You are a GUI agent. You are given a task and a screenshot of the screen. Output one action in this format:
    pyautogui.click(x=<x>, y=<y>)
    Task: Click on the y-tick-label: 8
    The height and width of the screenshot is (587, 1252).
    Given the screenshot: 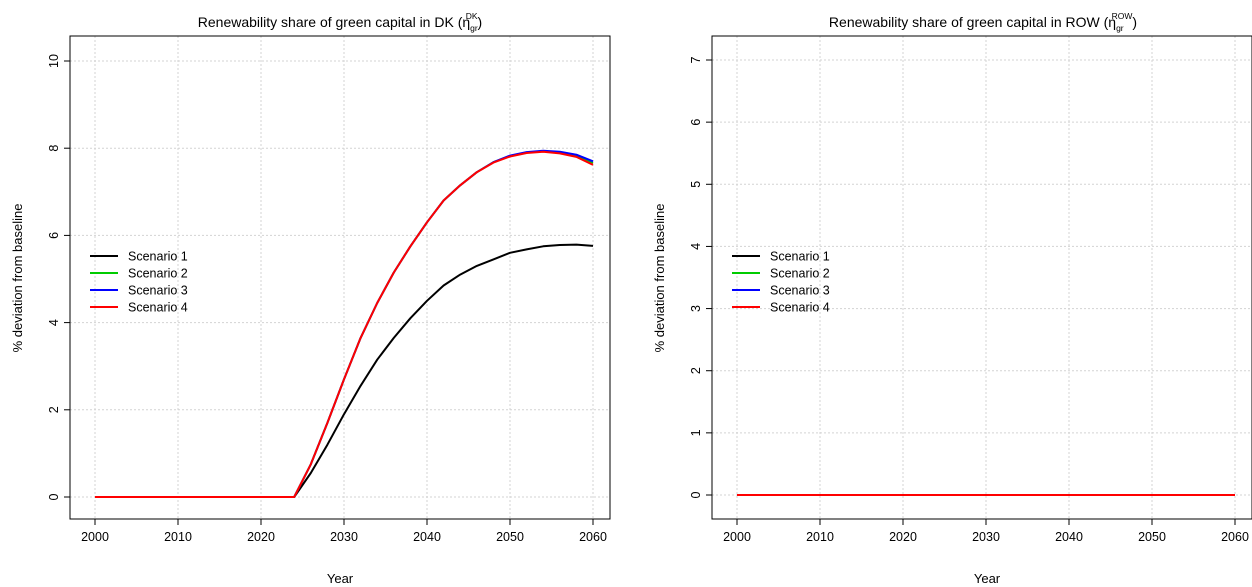 What is the action you would take?
    pyautogui.click(x=54, y=148)
    